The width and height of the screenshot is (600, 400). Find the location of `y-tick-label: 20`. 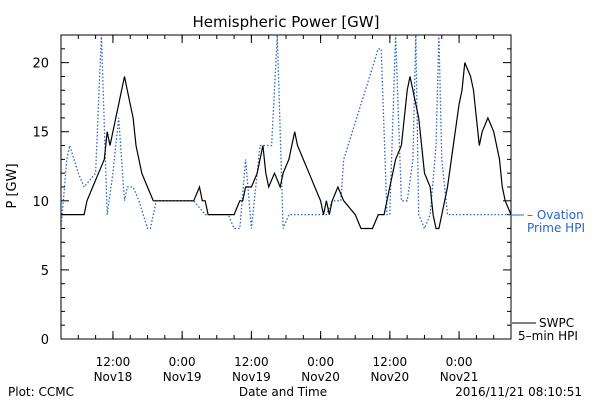

y-tick-label: 20 is located at coordinates (40, 64).